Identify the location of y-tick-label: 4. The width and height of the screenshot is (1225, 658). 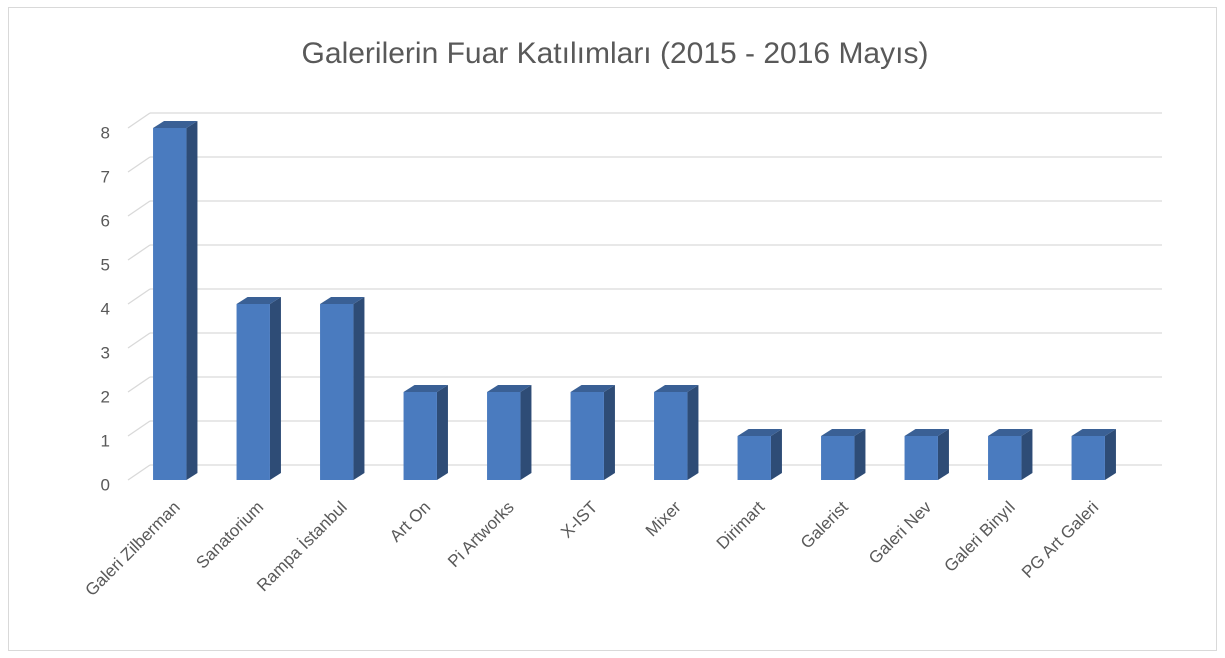
(105, 308).